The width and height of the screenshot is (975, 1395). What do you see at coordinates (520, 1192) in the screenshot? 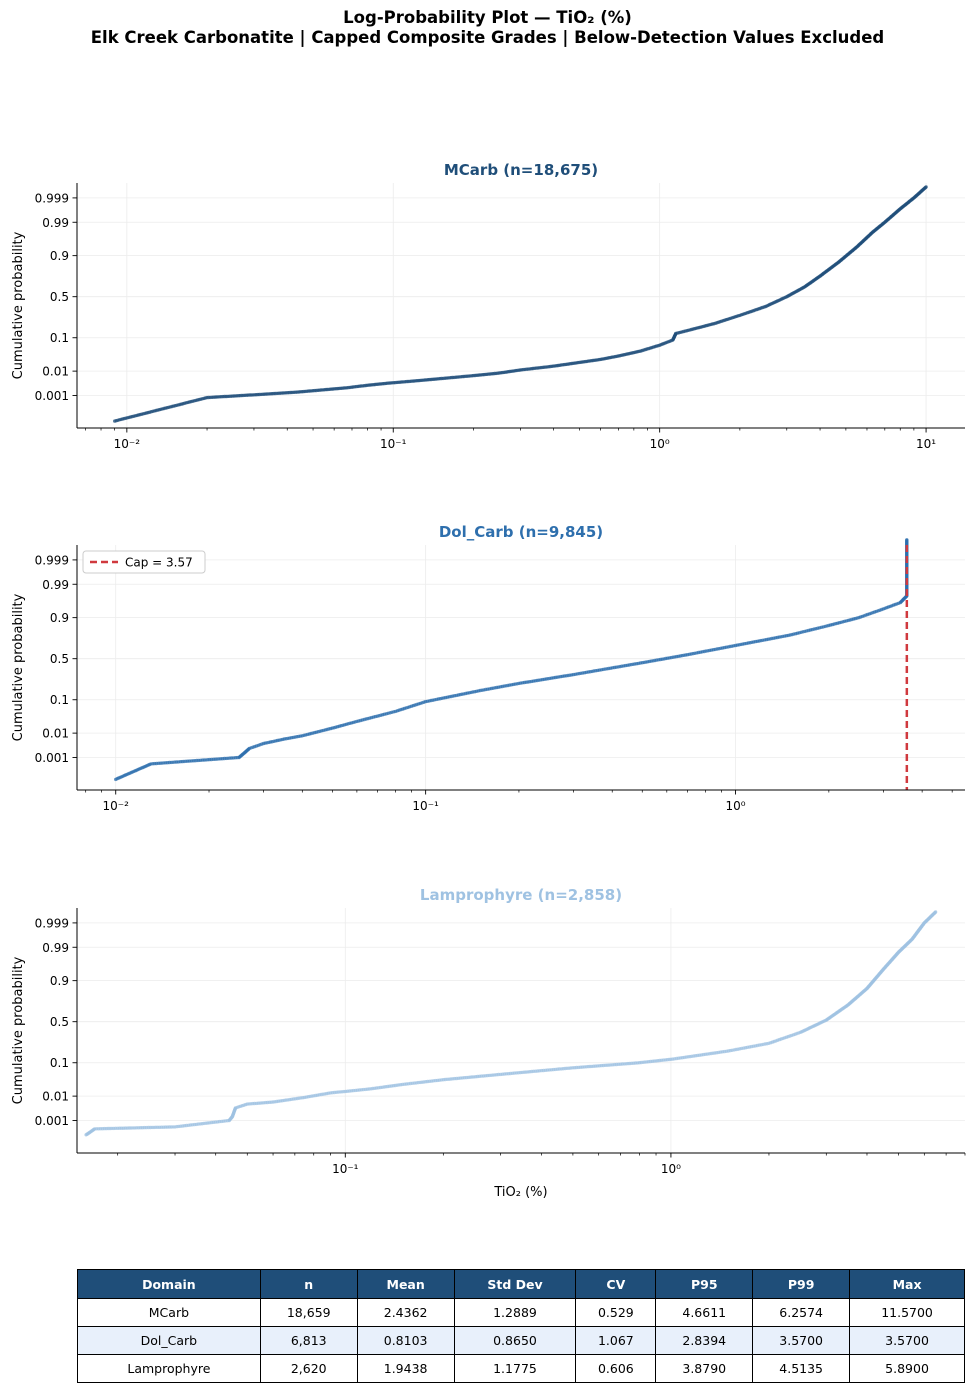
I see `x-axis-label: TiO₂ (%)` at bounding box center [520, 1192].